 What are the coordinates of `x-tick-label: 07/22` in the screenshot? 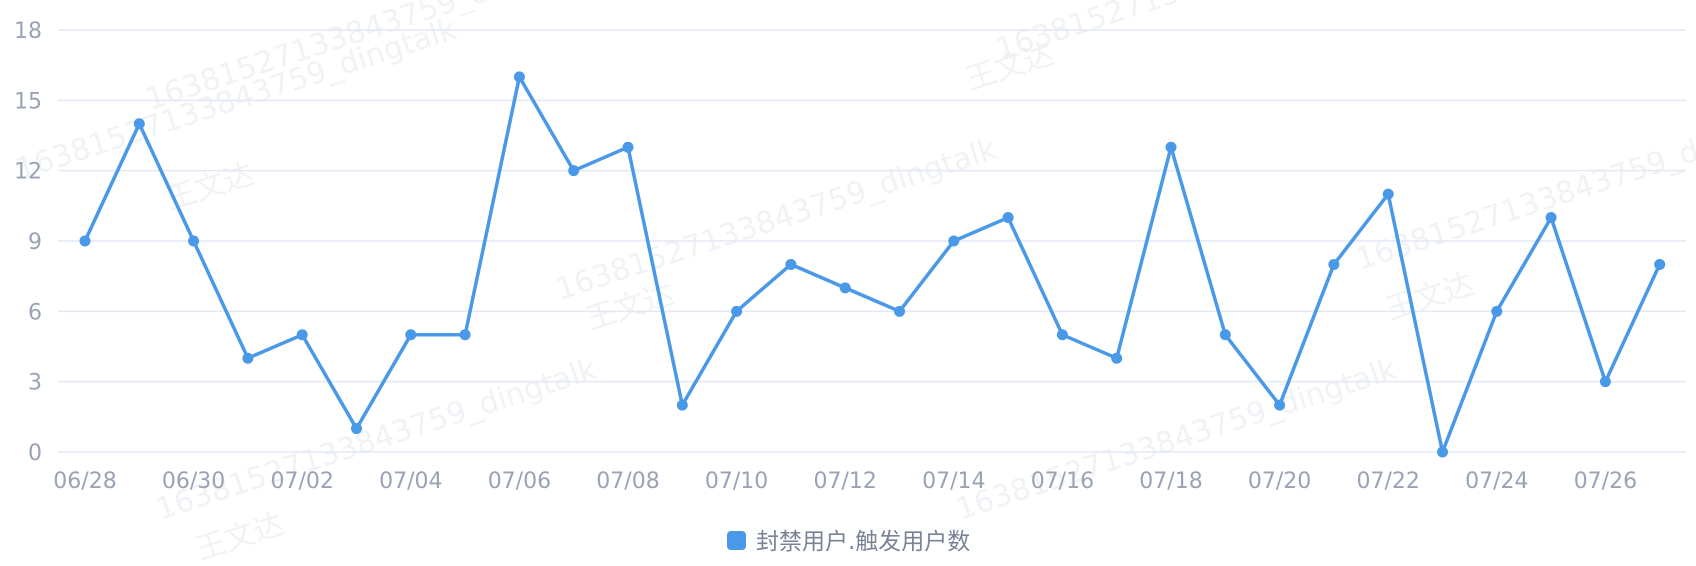 It's located at (1387, 481).